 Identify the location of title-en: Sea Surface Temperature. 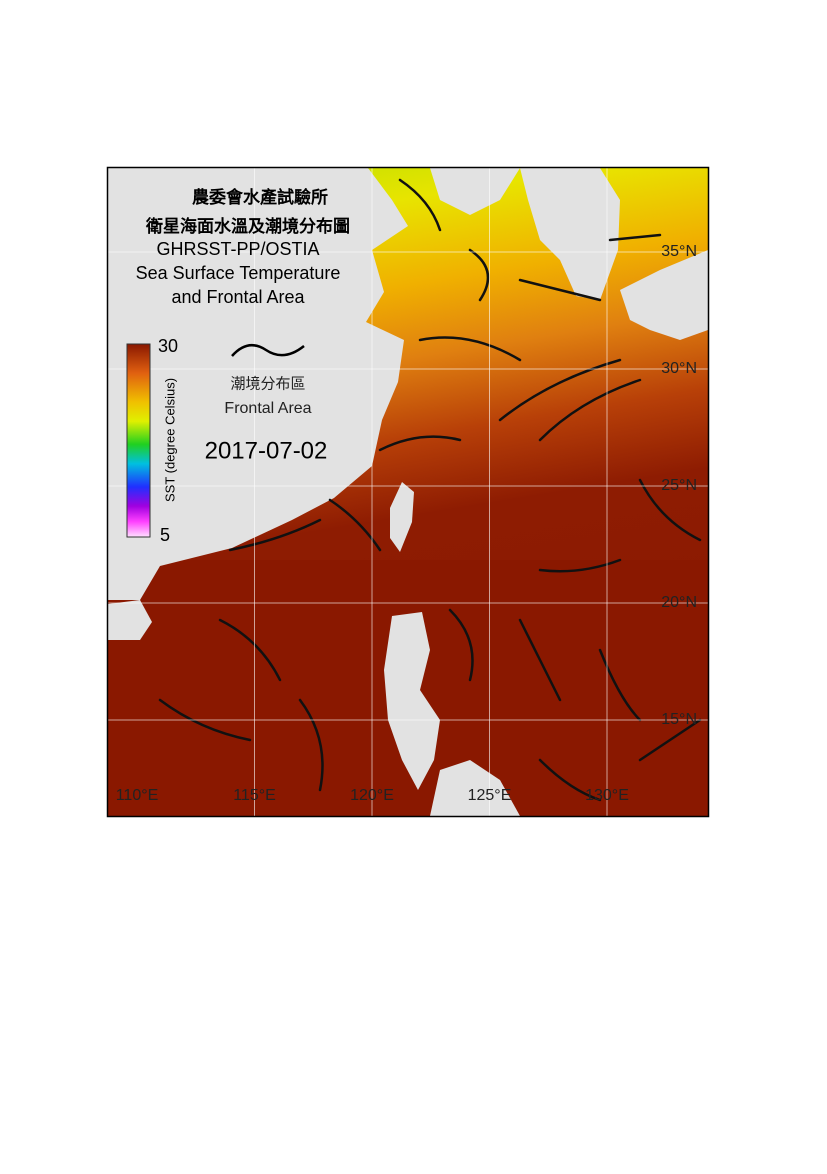
(238, 273).